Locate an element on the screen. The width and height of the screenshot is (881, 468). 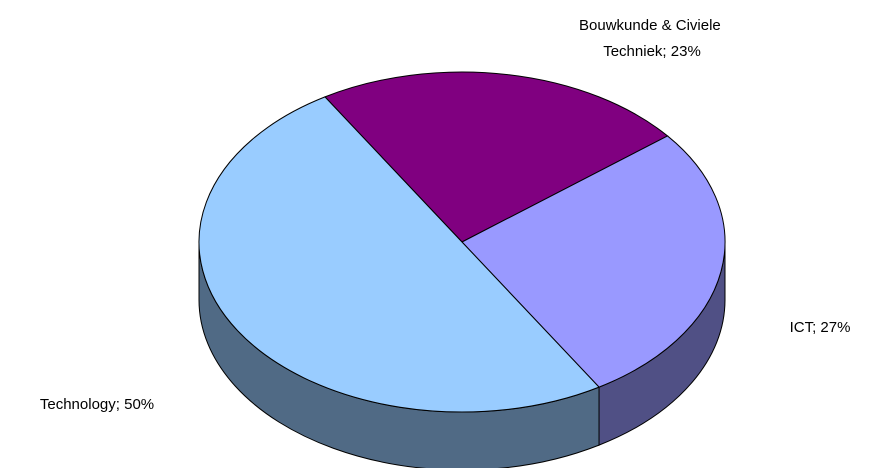
data-label: ICT; 27% is located at coordinates (820, 327).